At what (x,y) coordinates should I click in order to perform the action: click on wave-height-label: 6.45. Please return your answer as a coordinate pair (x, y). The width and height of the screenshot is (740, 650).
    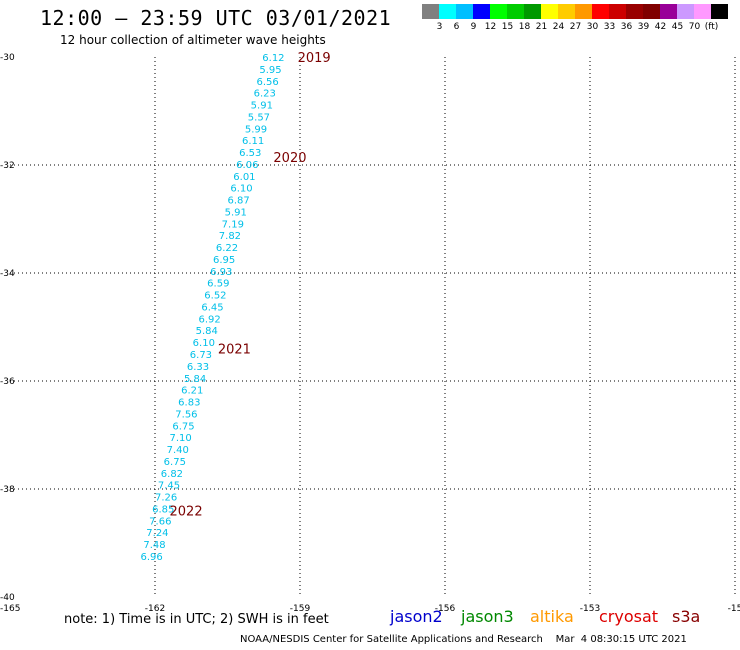
    Looking at the image, I should click on (212, 307).